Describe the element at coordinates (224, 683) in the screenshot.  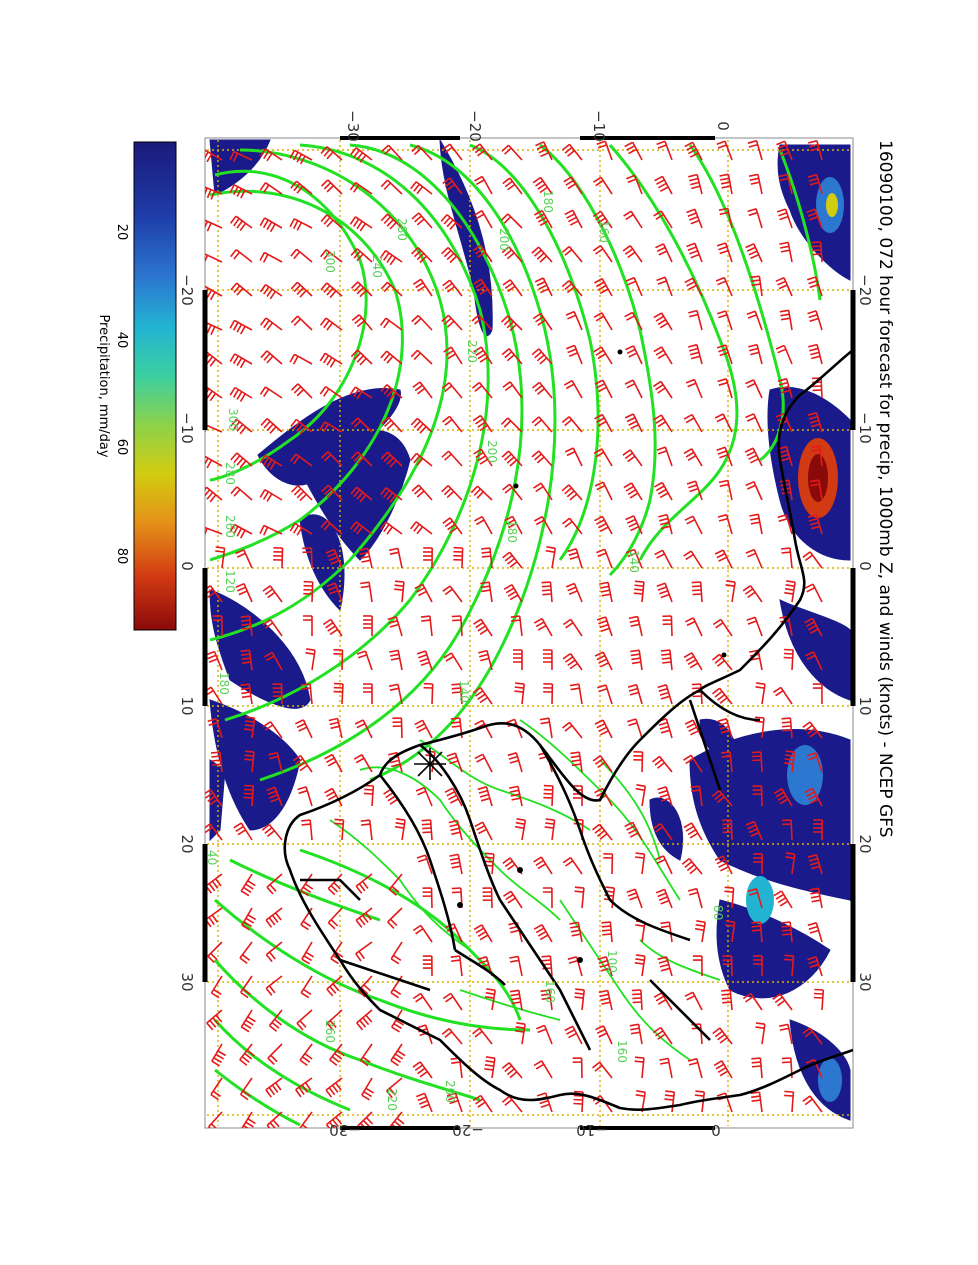
I see `contour-label-180c: 180` at that location.